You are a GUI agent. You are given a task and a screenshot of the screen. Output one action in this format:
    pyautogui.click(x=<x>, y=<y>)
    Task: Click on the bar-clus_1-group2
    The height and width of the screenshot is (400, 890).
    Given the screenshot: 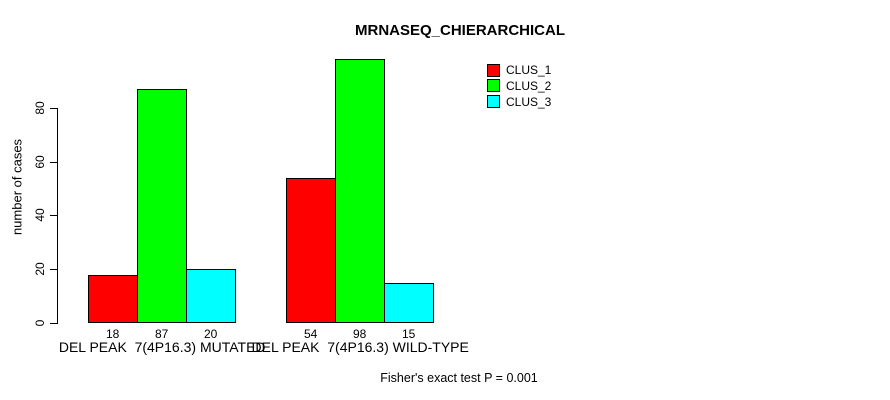 What is the action you would take?
    pyautogui.click(x=310, y=250)
    